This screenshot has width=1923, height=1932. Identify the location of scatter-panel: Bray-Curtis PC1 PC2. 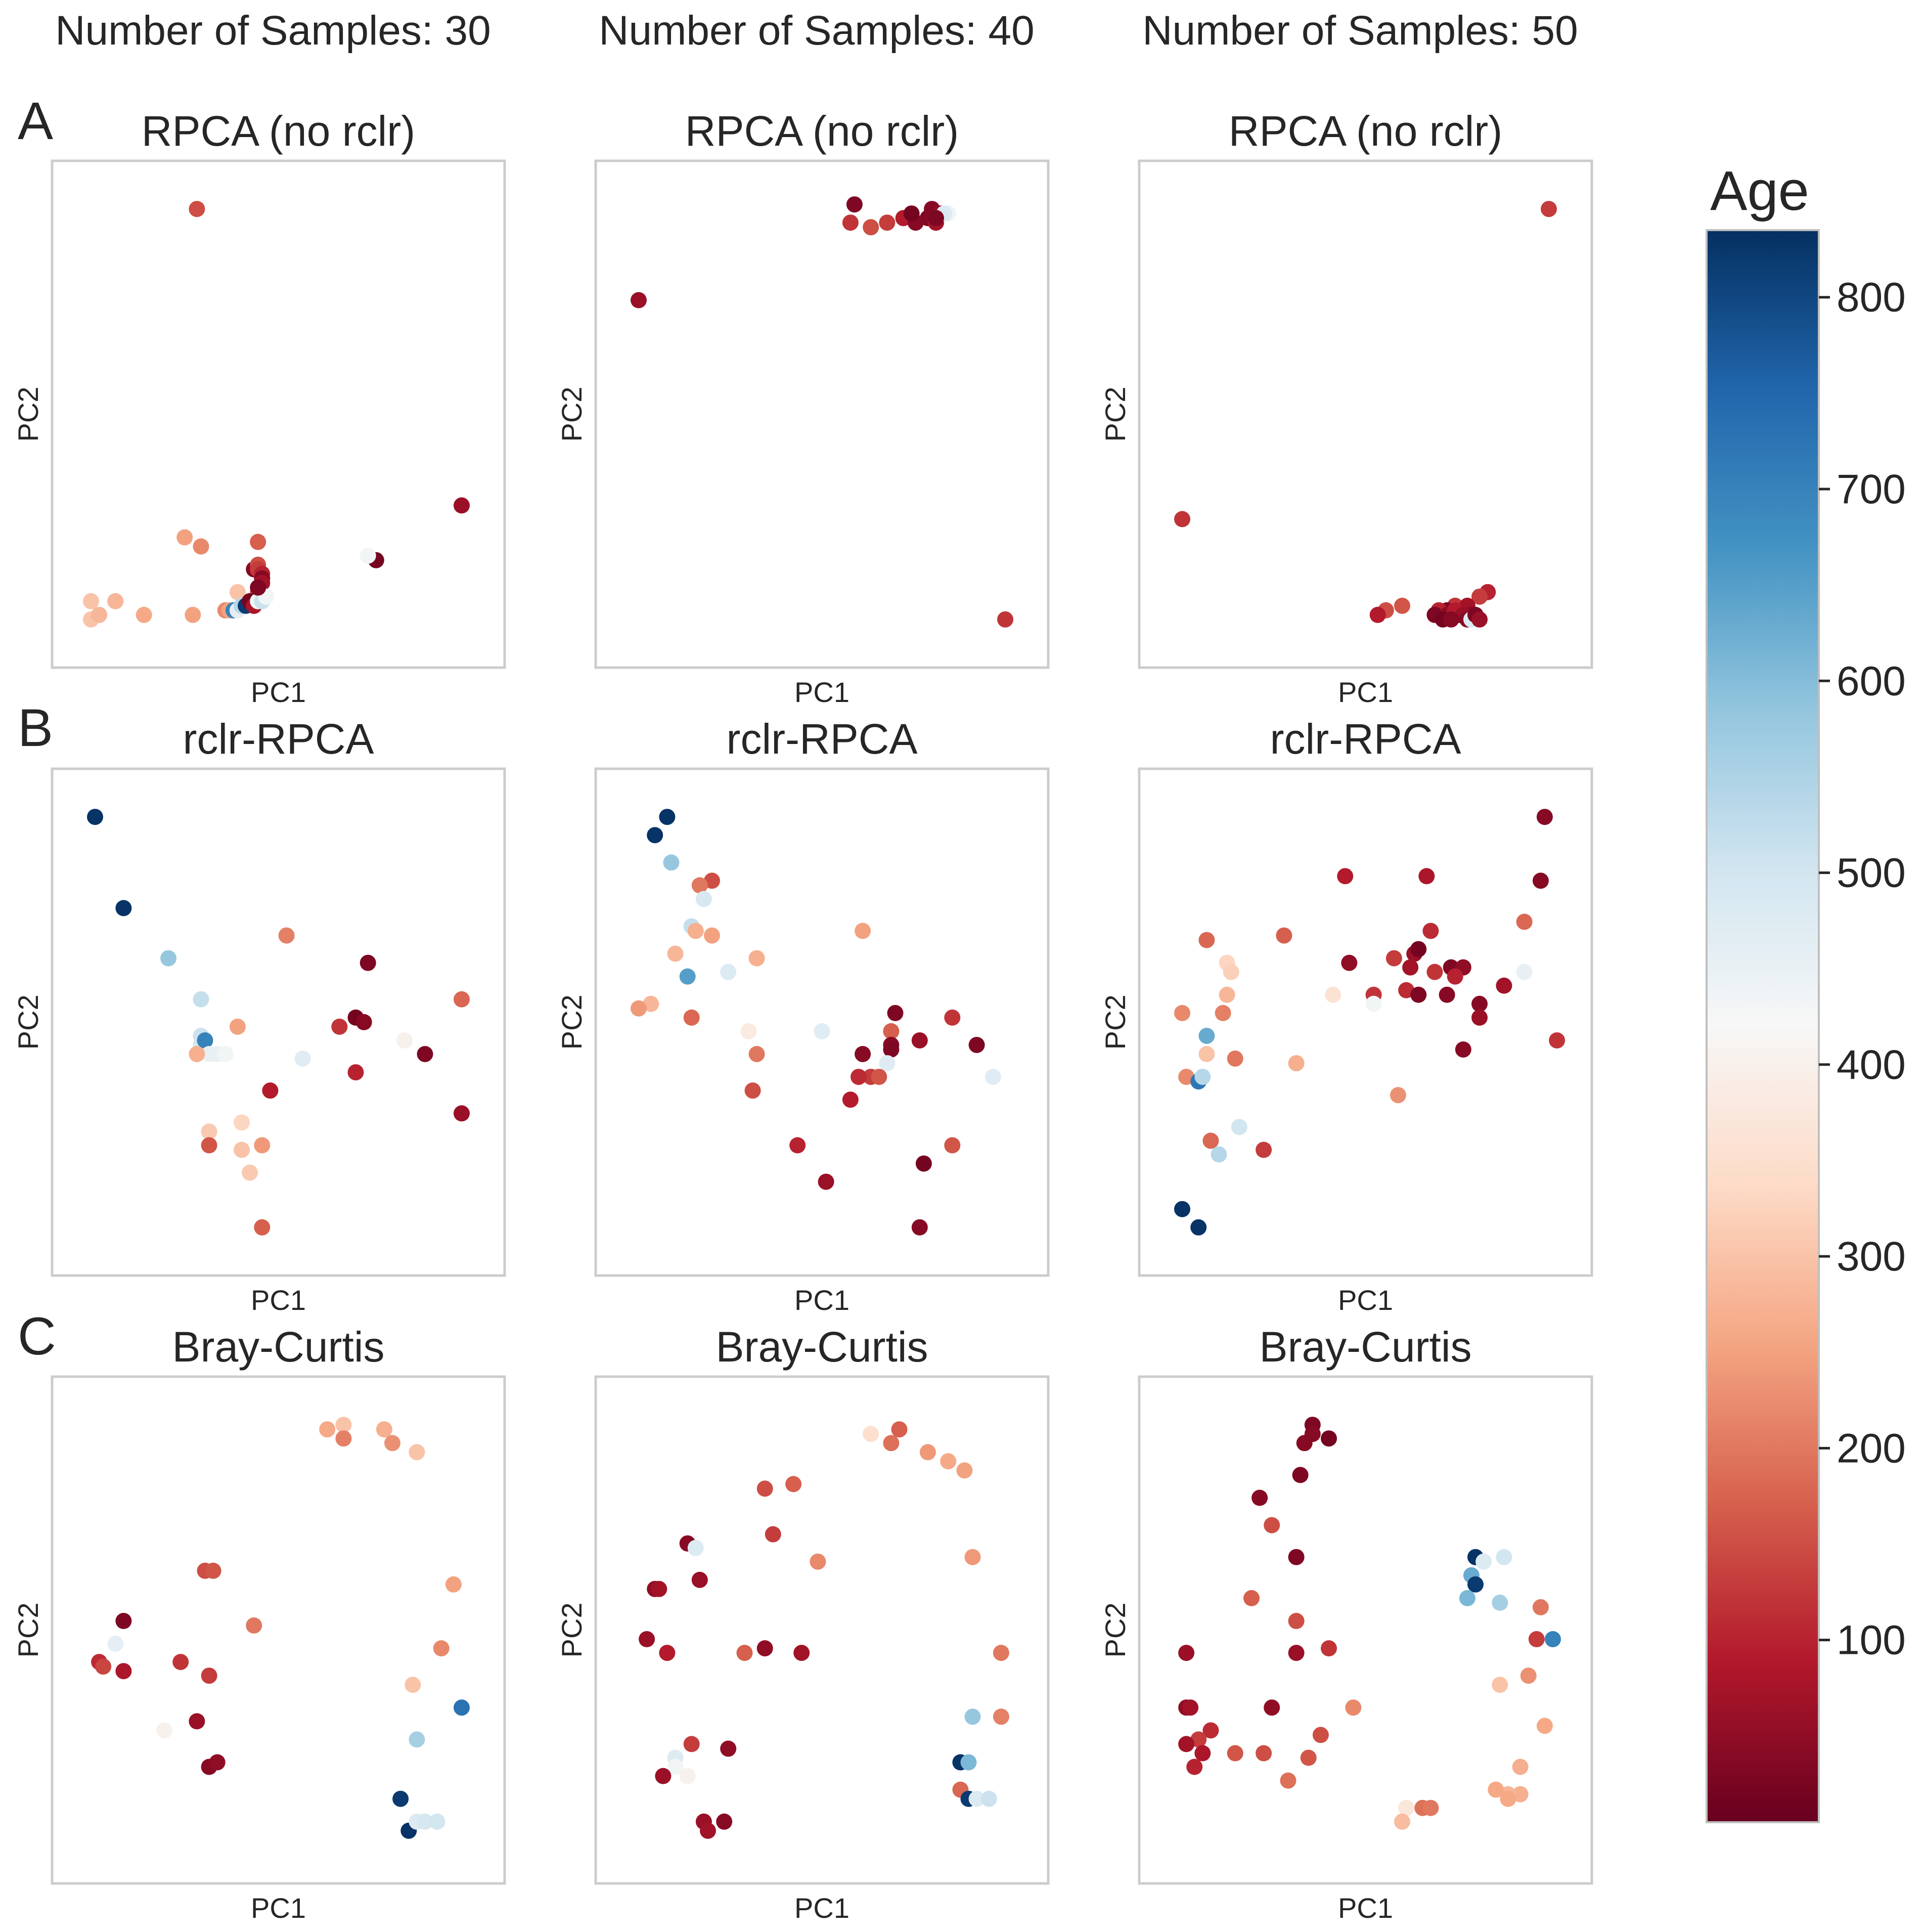
(803, 1623).